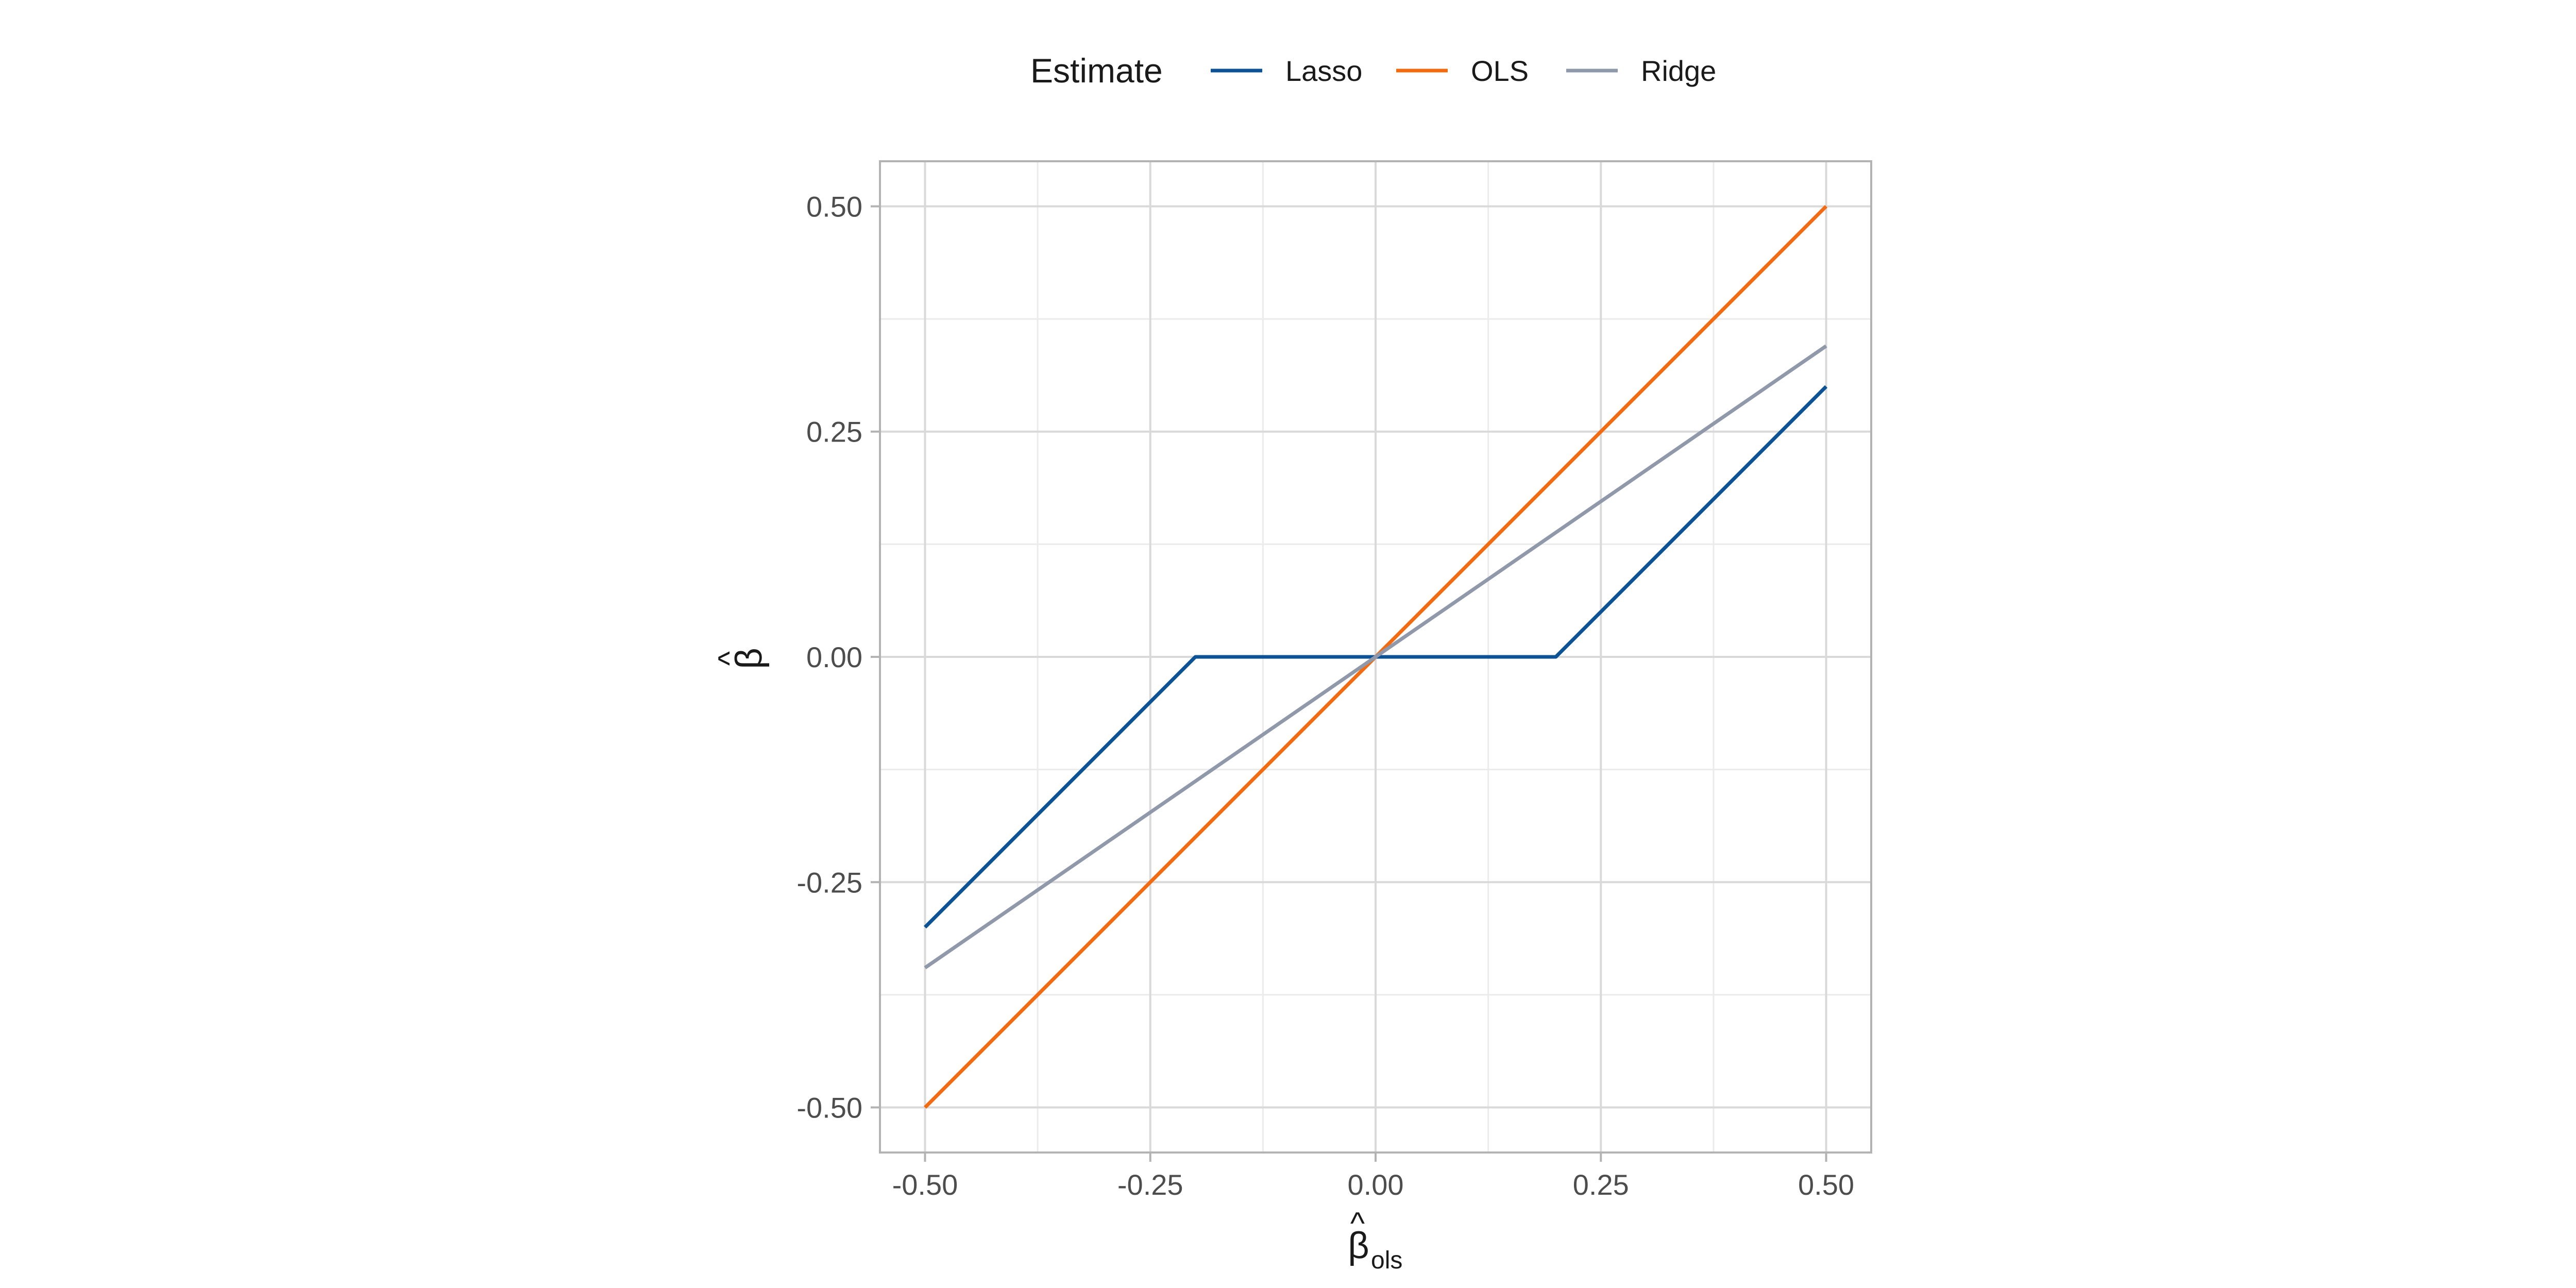 Image resolution: width=2576 pixels, height=1288 pixels. What do you see at coordinates (1376, 1185) in the screenshot?
I see `x-tick-label: 0.00` at bounding box center [1376, 1185].